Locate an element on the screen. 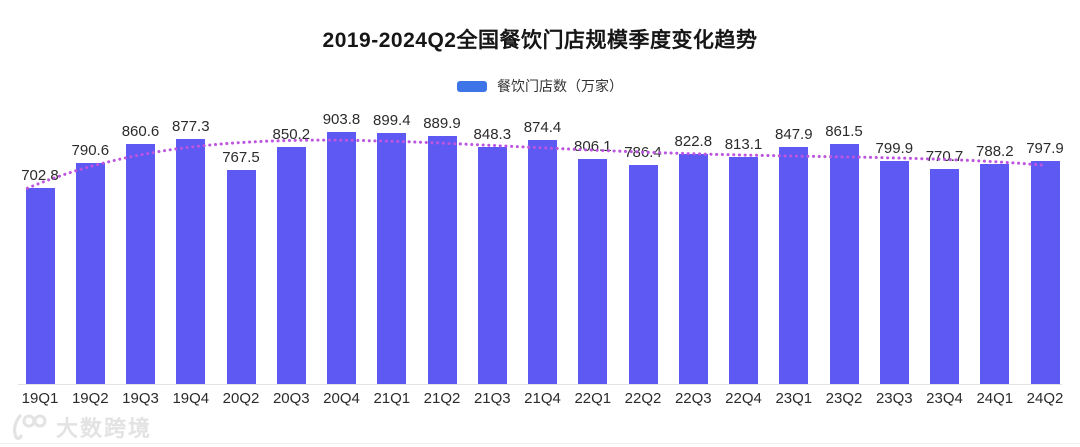 The image size is (1080, 447). x-tick-19Q3: 19Q3 is located at coordinates (140, 398).